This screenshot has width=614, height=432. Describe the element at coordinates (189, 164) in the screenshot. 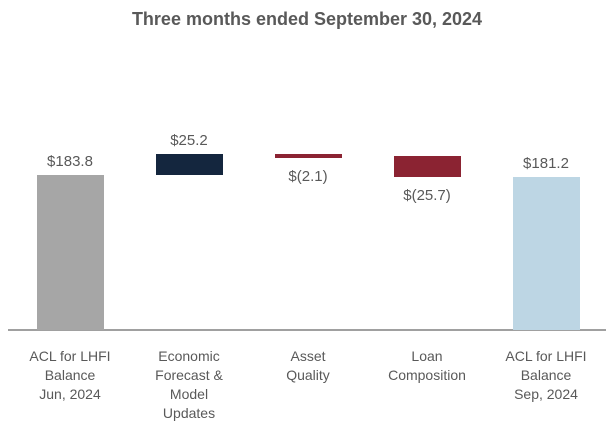

I see `bar-economic-forecast-model-updates` at that location.